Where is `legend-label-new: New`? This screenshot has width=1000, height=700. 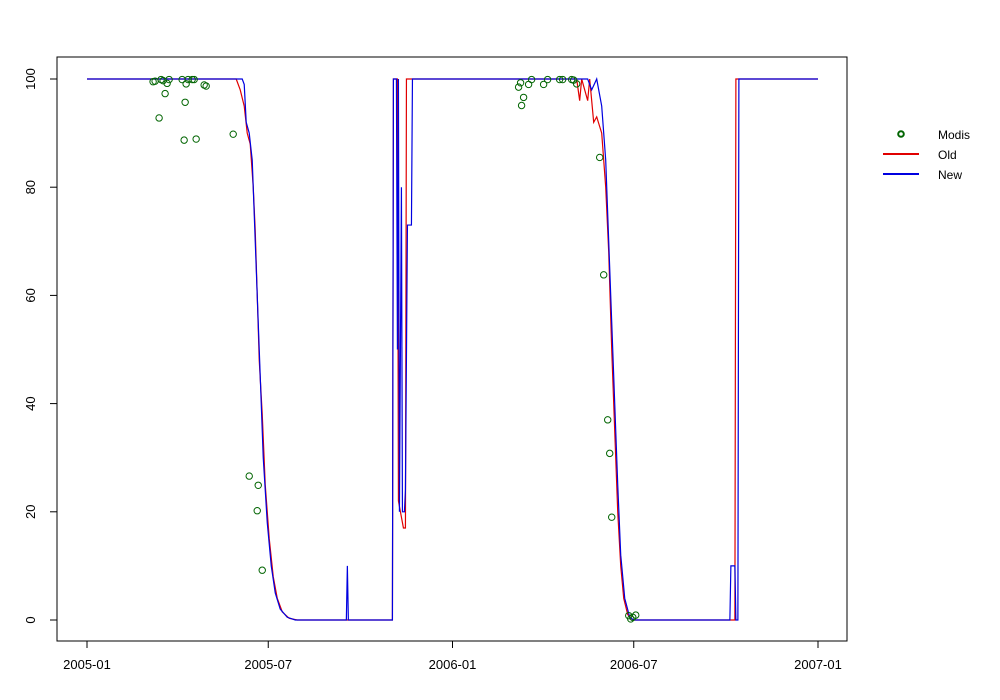
legend-label-new: New is located at coordinates (950, 175).